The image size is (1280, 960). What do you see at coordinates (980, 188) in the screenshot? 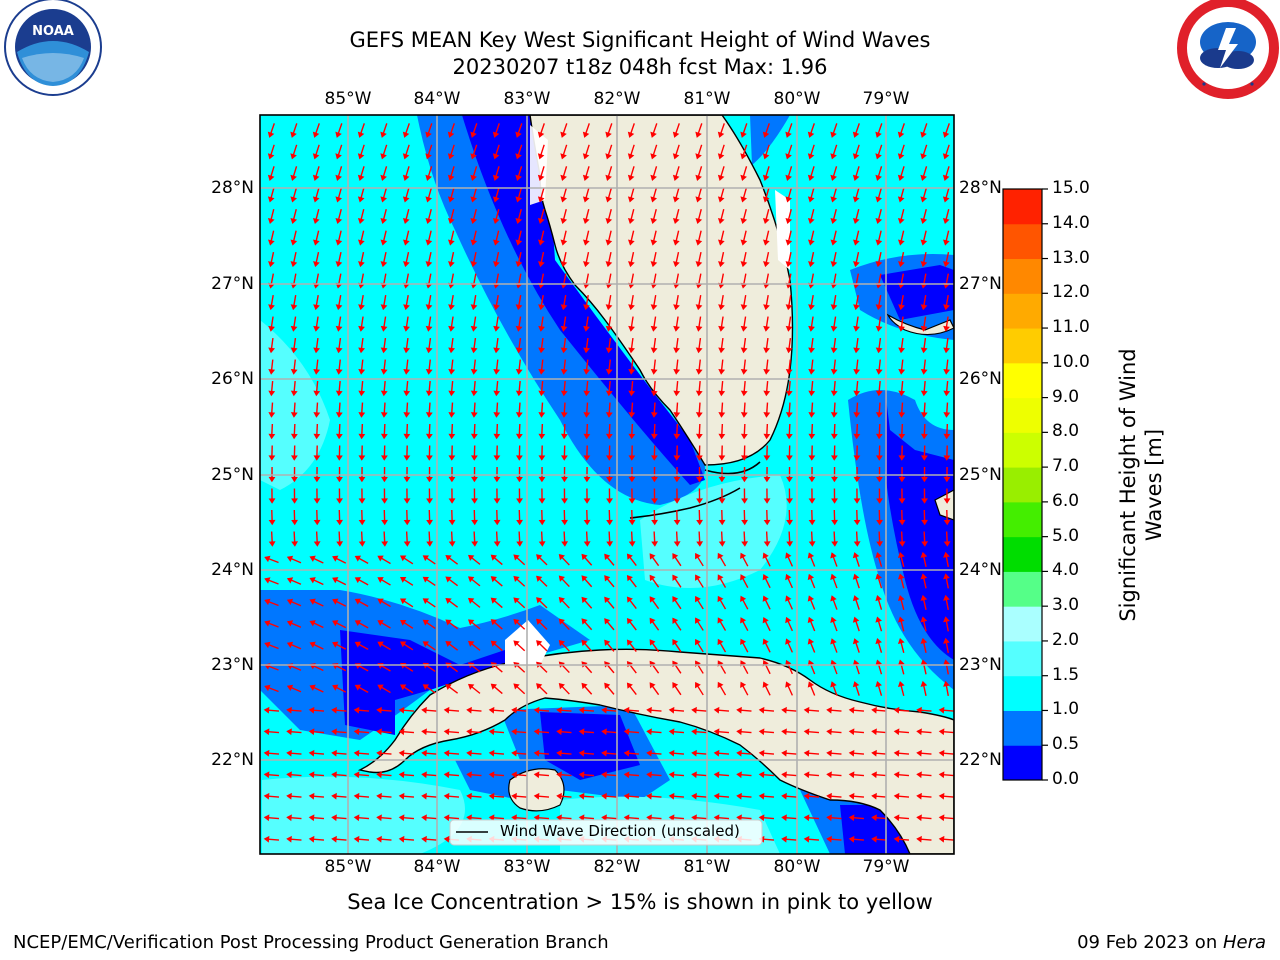
I see `lat-label-right: 28°N` at bounding box center [980, 188].